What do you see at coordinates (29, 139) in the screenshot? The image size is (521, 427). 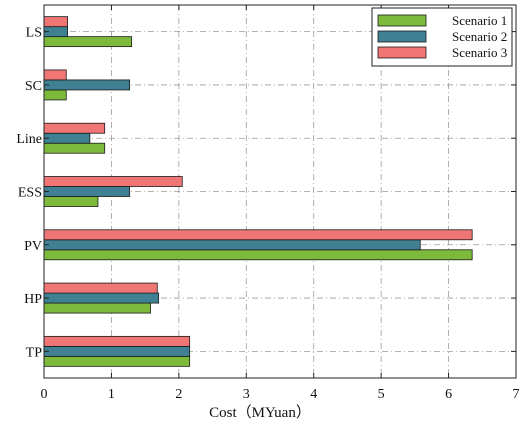 I see `y-tick-label-line: Line` at bounding box center [29, 139].